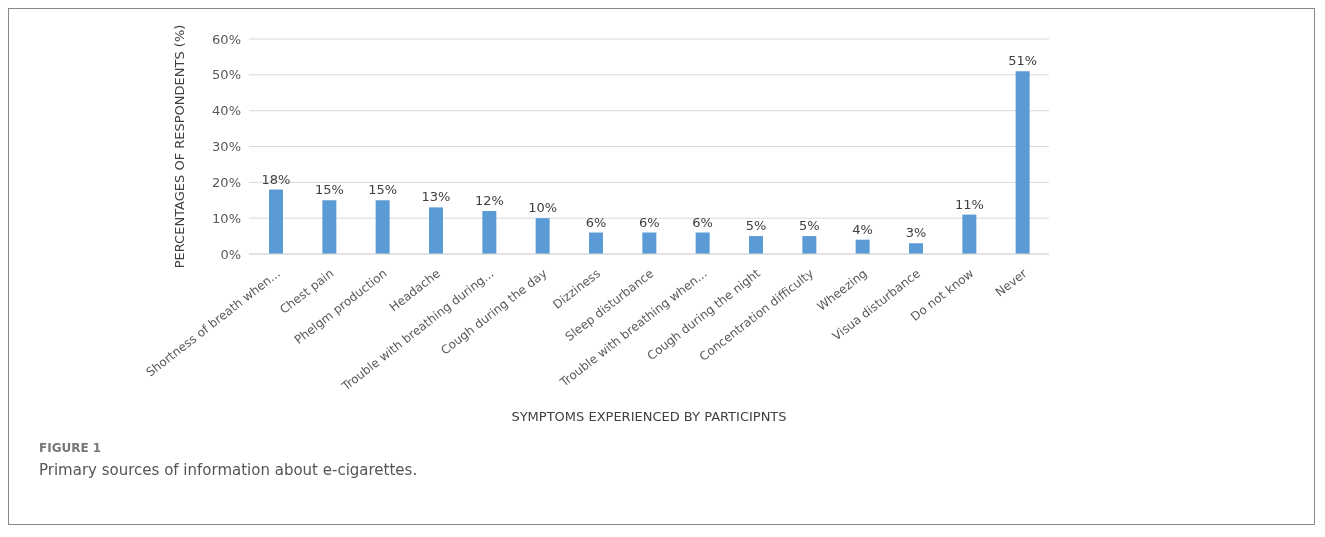 Image resolution: width=1325 pixels, height=537 pixels. I want to click on y-tick-label: 20%, so click(226, 182).